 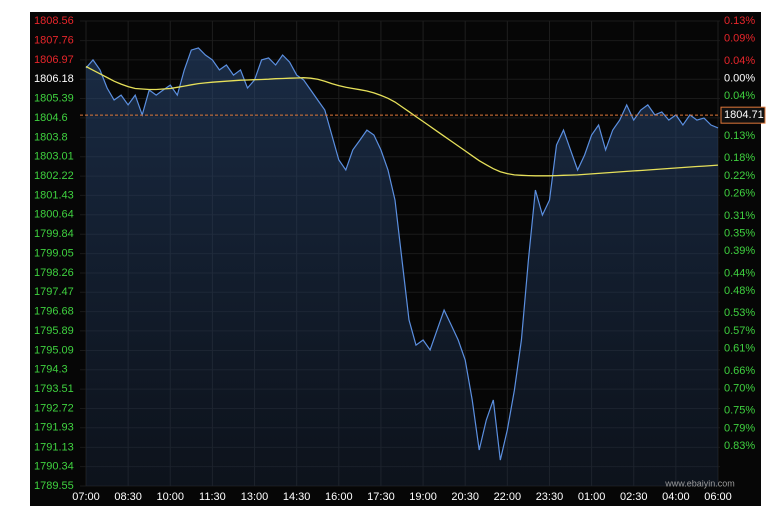 I want to click on y-tick-label: 1791.13, so click(x=54, y=447).